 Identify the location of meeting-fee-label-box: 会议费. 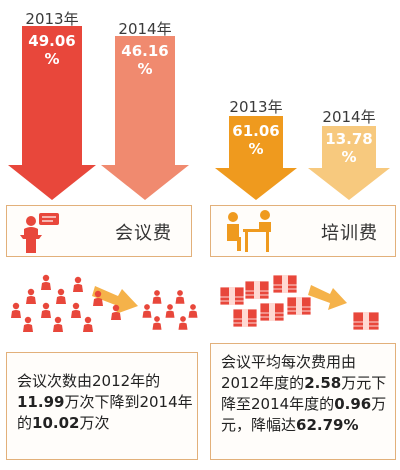
(99, 231).